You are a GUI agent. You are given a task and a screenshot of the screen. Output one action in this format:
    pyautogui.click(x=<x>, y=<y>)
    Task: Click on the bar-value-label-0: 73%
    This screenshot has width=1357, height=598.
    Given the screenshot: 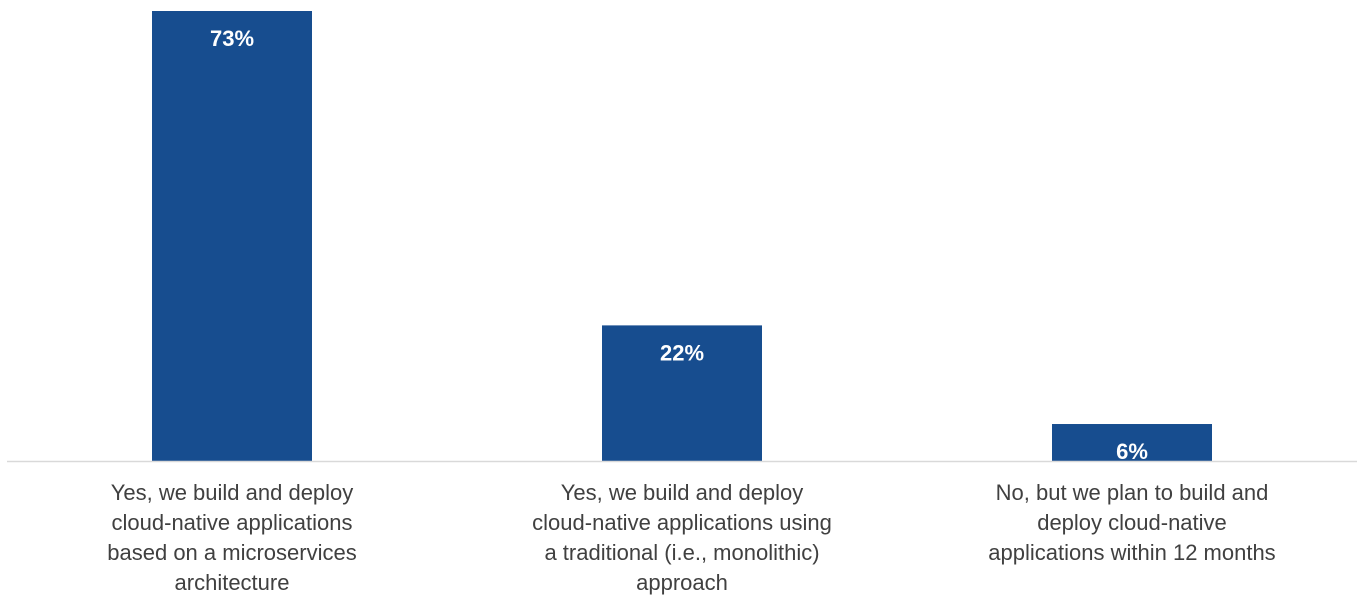 What is the action you would take?
    pyautogui.click(x=232, y=38)
    